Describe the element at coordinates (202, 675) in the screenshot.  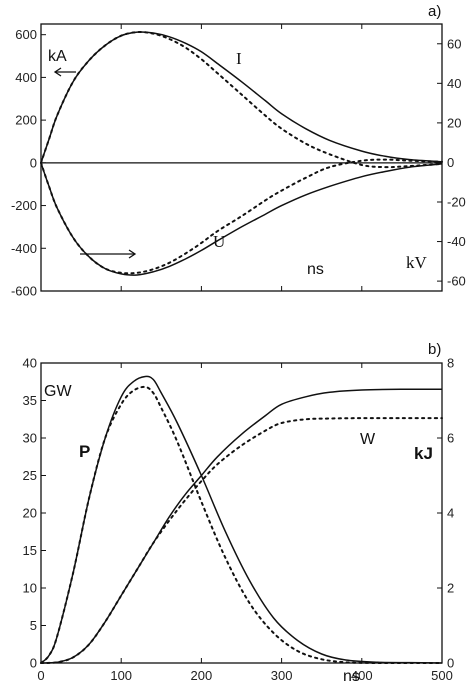
I see `x-tick-label: 200` at that location.